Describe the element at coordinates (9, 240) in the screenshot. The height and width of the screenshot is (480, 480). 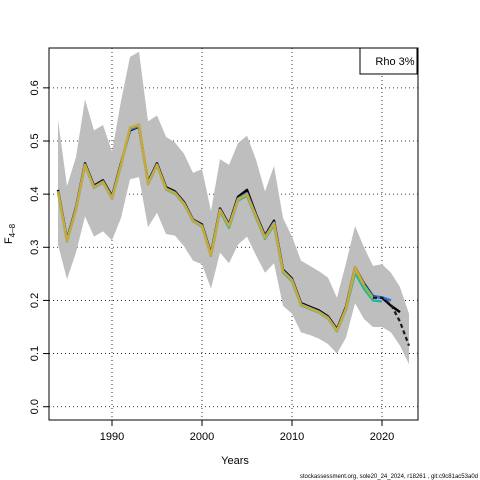
I see `y-axis-title-base: F` at that location.